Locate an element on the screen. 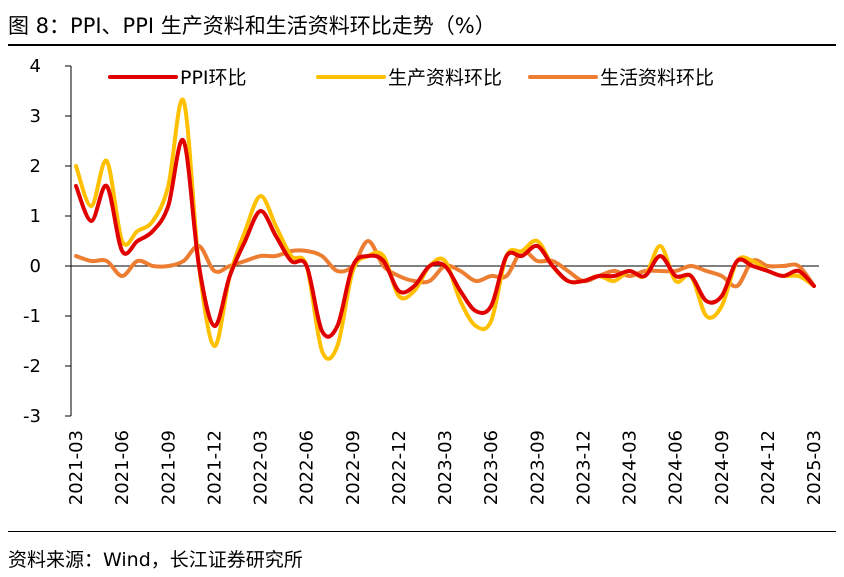  y-tick-label: -2 is located at coordinates (32, 366).